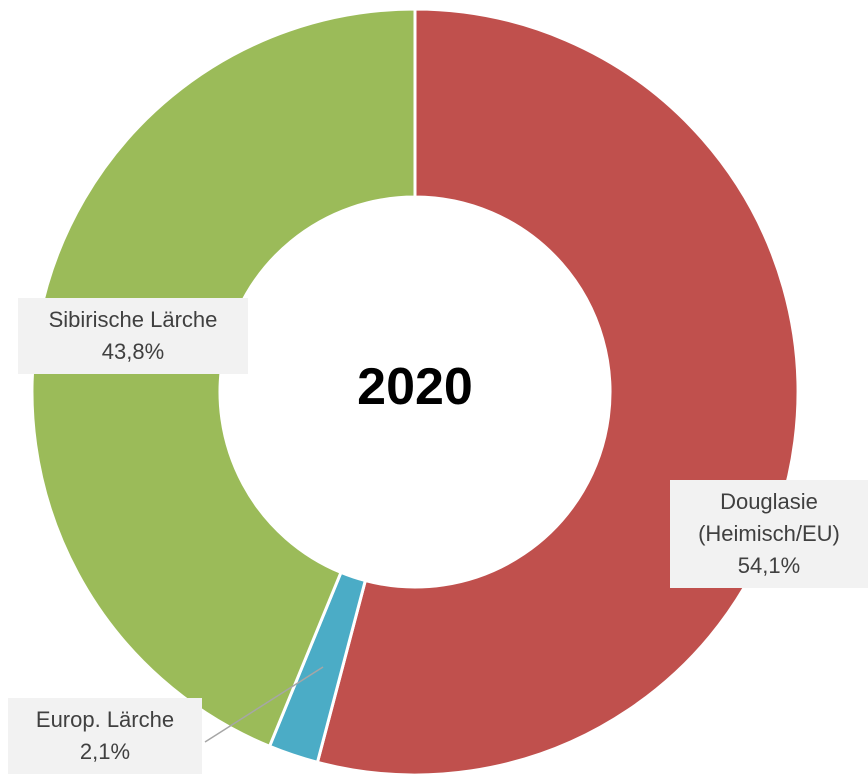 This screenshot has width=868, height=781. I want to click on value-label: 54,1%, so click(769, 565).